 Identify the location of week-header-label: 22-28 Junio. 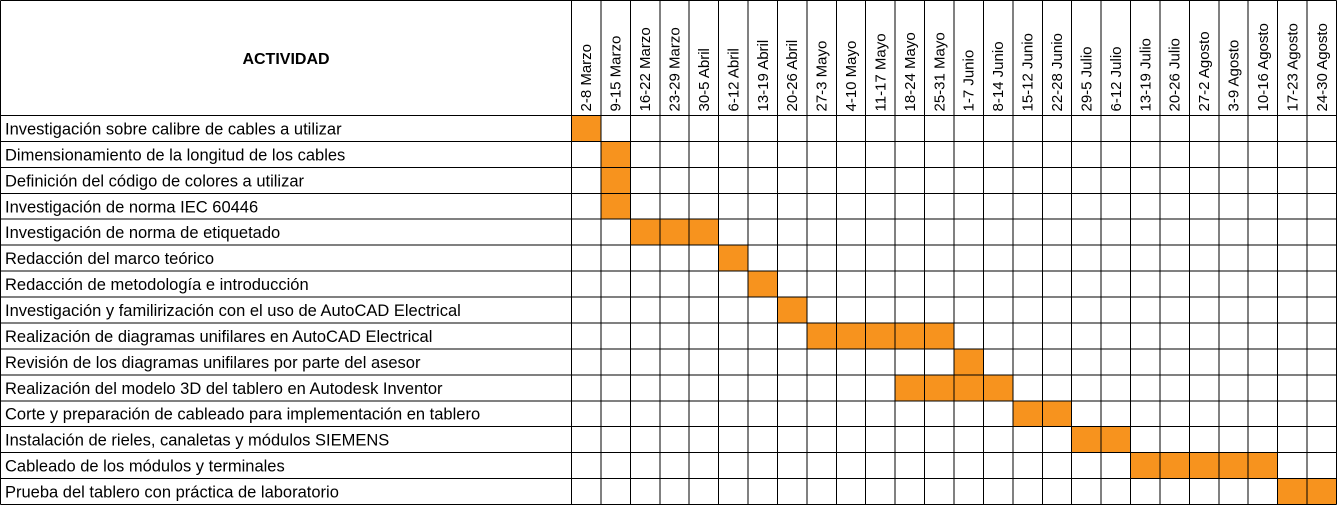
(1057, 72).